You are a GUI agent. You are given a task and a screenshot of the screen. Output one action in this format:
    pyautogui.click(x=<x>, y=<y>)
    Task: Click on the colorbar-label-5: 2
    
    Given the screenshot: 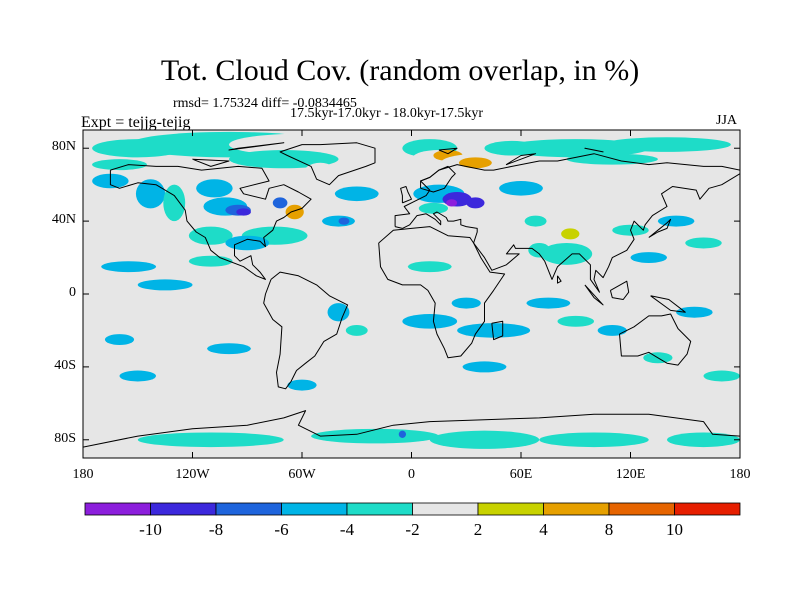 What is the action you would take?
    pyautogui.click(x=478, y=529)
    